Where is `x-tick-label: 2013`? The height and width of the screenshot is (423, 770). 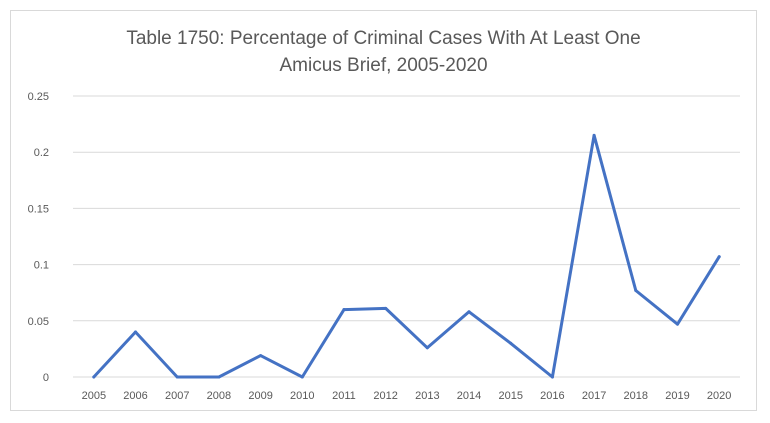
x-tick-label: 2013 is located at coordinates (427, 396).